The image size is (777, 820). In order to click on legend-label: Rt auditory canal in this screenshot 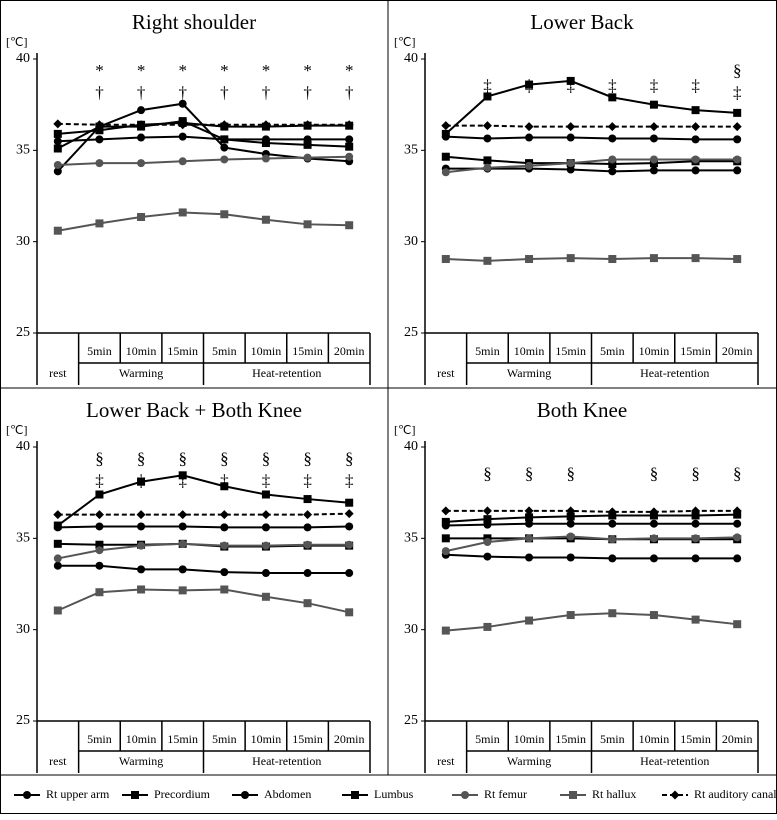, I will do `click(735, 794)`.